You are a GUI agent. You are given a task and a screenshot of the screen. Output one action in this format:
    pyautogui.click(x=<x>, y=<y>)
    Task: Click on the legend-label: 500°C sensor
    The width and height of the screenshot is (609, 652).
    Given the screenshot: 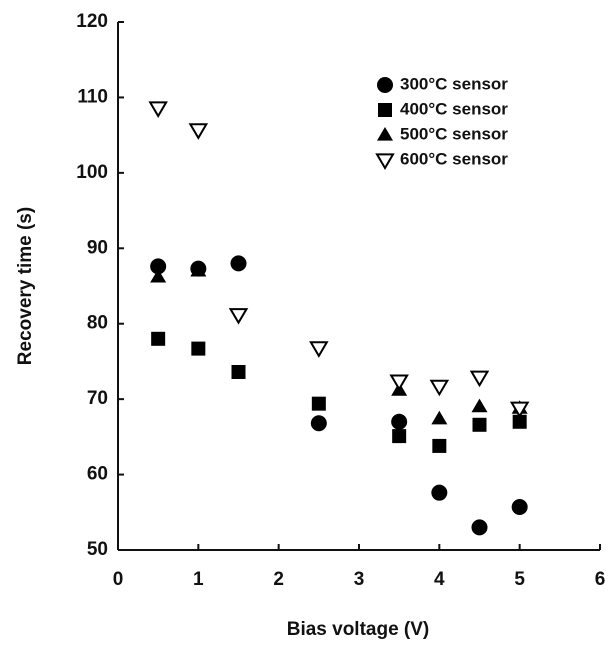 What is the action you would take?
    pyautogui.click(x=454, y=133)
    